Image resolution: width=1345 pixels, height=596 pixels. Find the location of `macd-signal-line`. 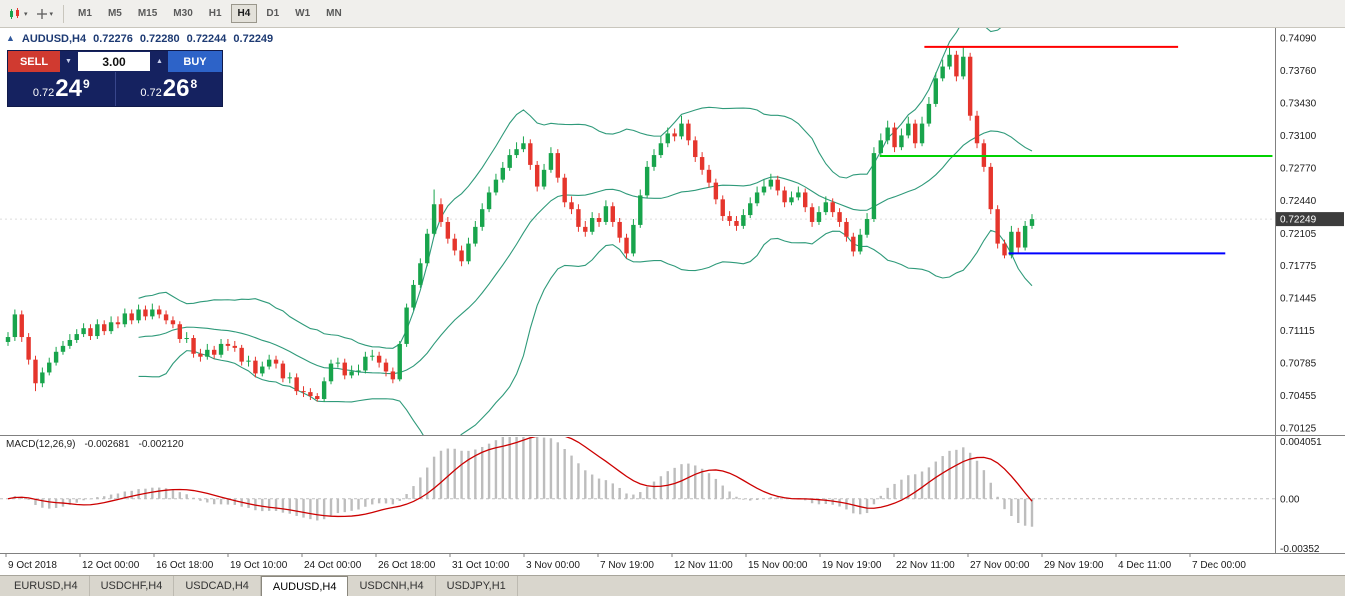

macd-signal-line is located at coordinates (520, 477).